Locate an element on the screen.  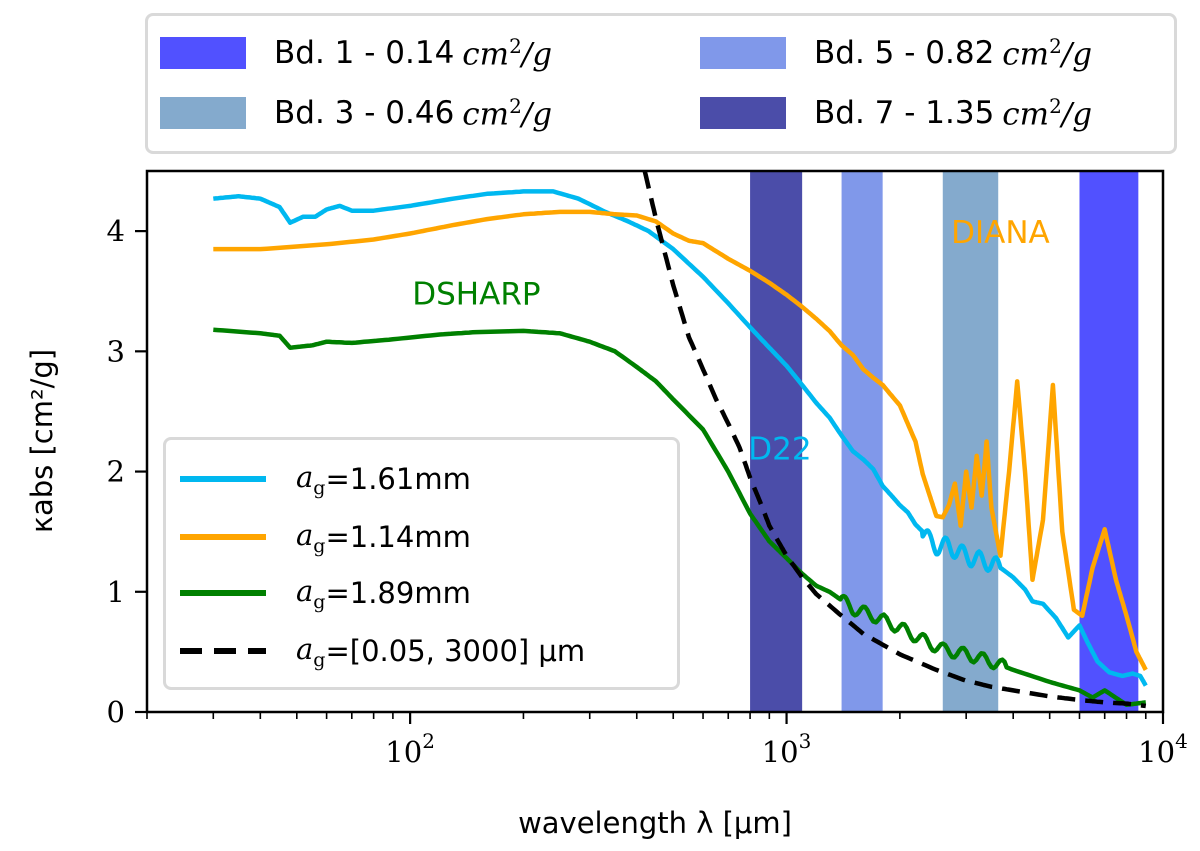
series-label: =1.89mm is located at coordinates (398, 593).